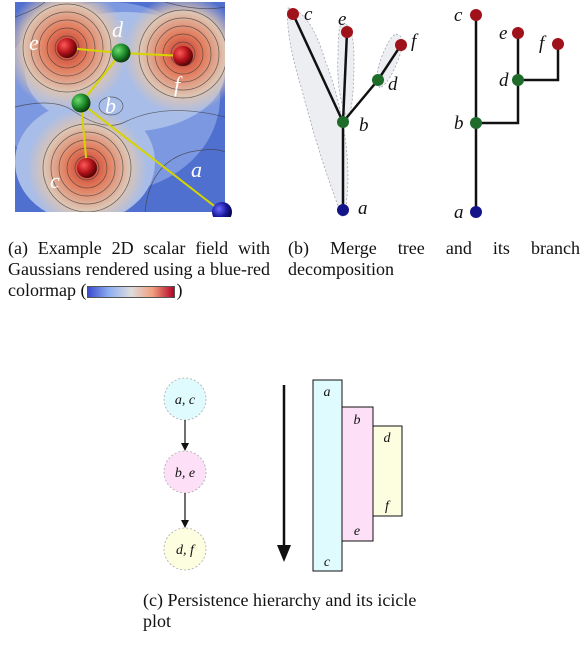  I want to click on time-arrow, so click(284, 473).